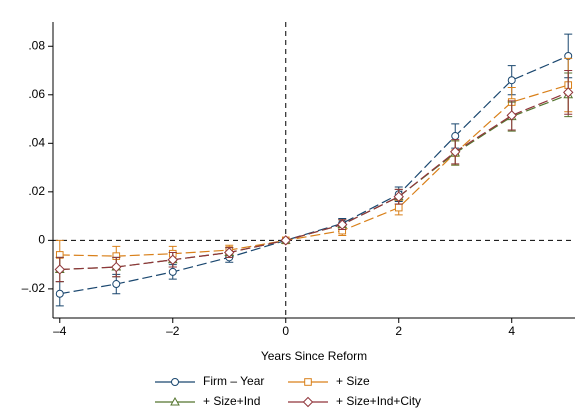  Describe the element at coordinates (36, 94) in the screenshot. I see `y-tick-label: .06` at that location.